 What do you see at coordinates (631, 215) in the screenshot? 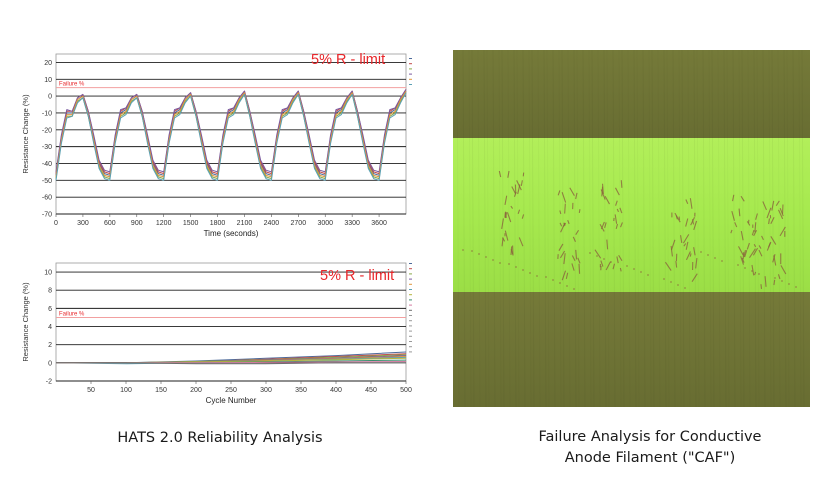
I see `bright-copper-layer` at bounding box center [631, 215].